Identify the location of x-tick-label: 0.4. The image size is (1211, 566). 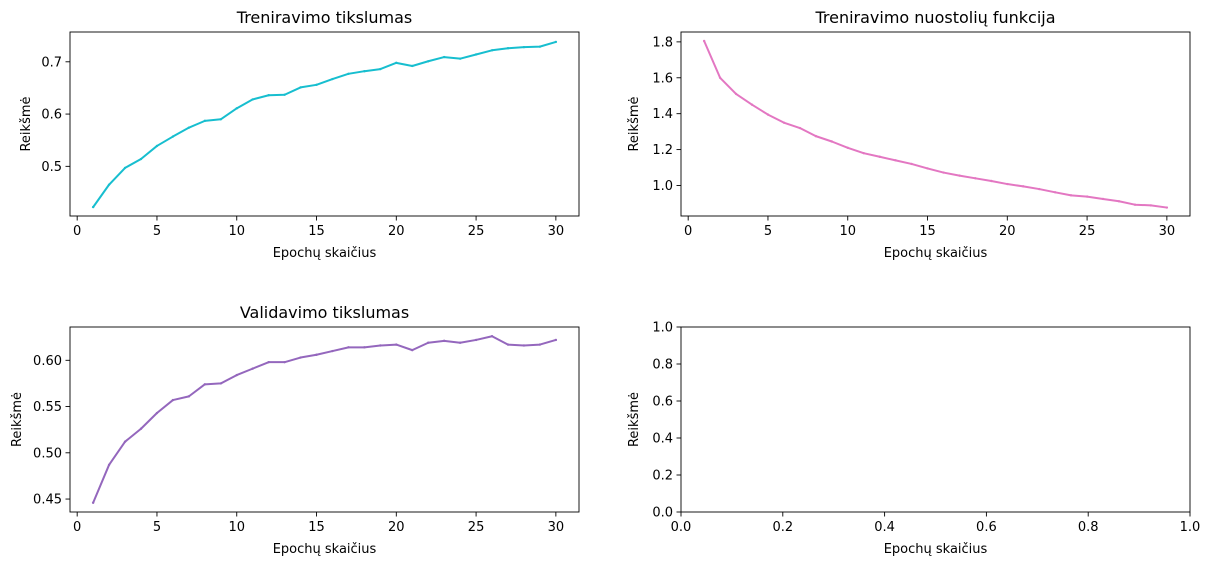
(884, 527).